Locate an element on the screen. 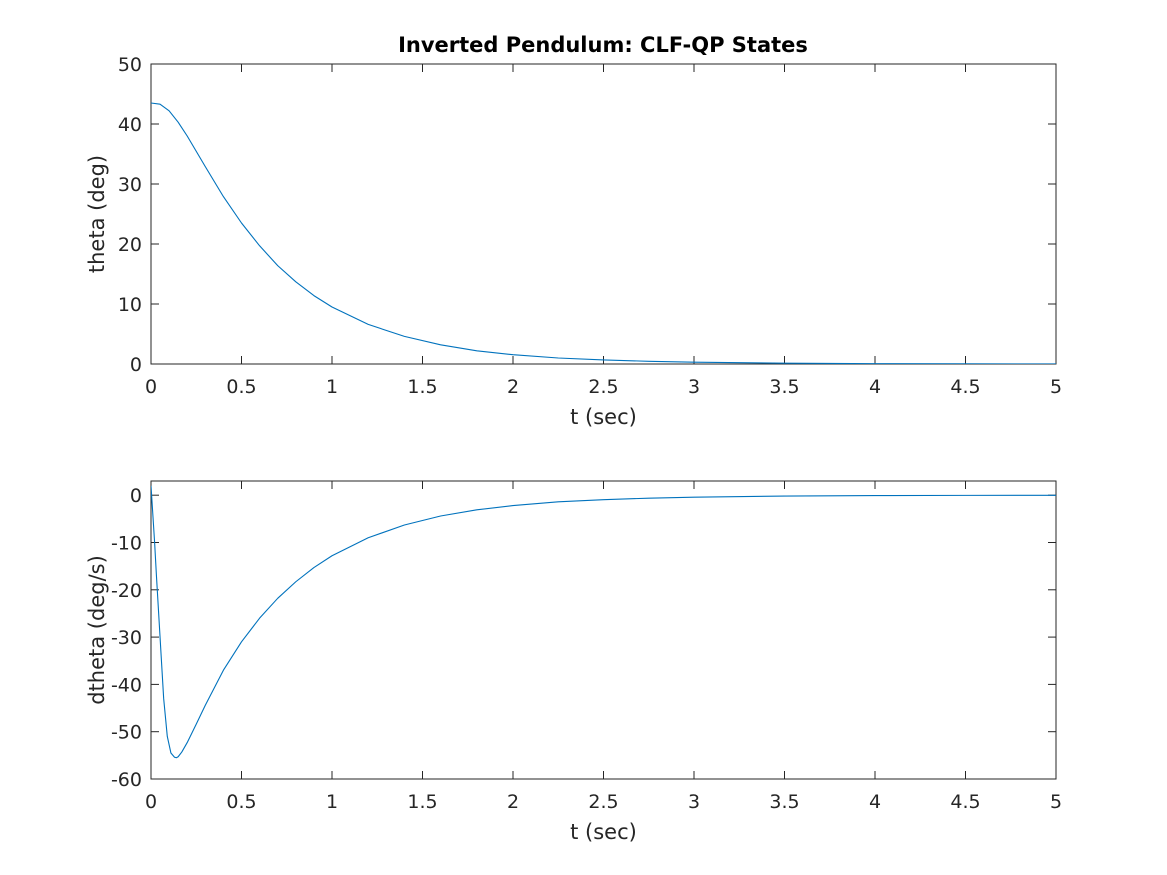  y-axis-label: dtheta (deg/s) is located at coordinates (97, 630).